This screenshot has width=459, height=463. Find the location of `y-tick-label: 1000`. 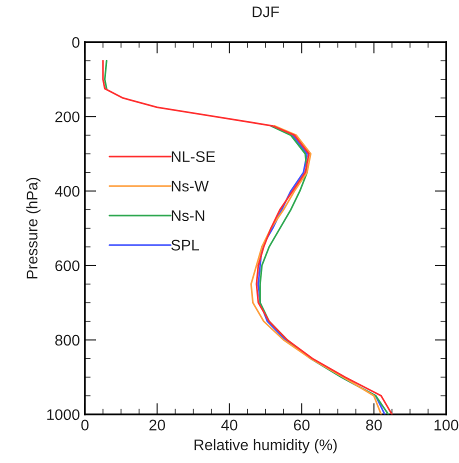

y-tick-label: 1000 is located at coordinates (63, 414).